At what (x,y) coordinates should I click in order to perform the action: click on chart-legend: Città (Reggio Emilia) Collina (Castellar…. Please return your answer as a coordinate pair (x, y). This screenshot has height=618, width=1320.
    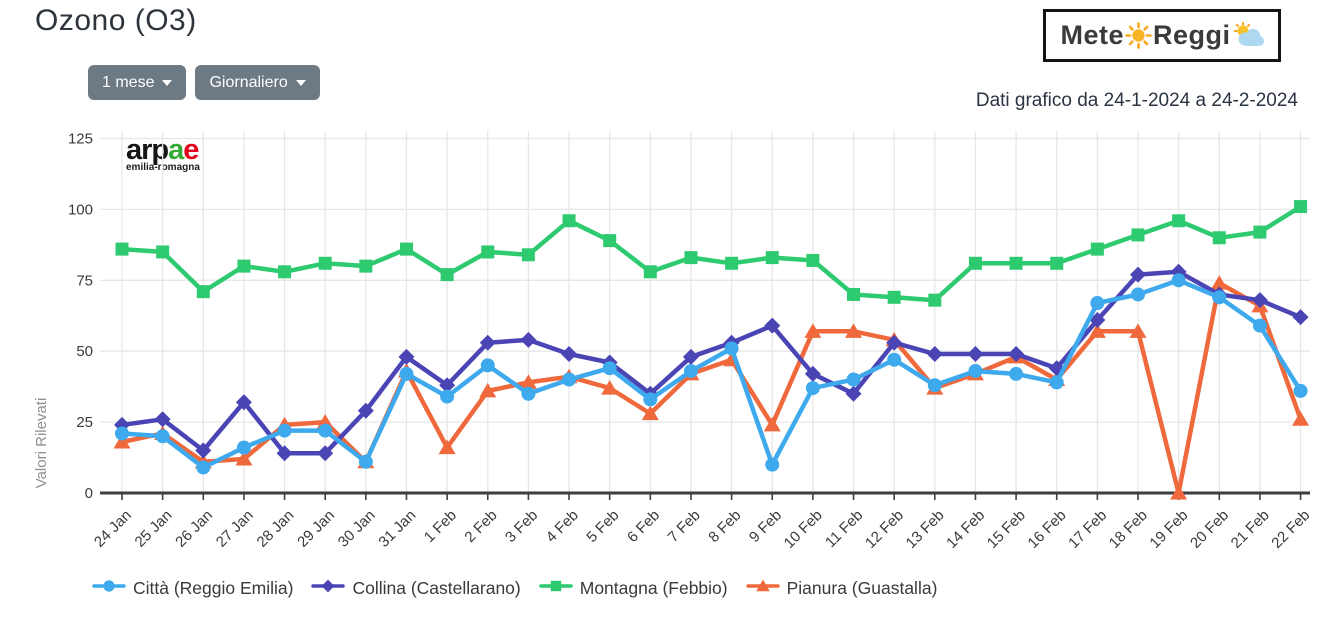
    Looking at the image, I should click on (514, 588).